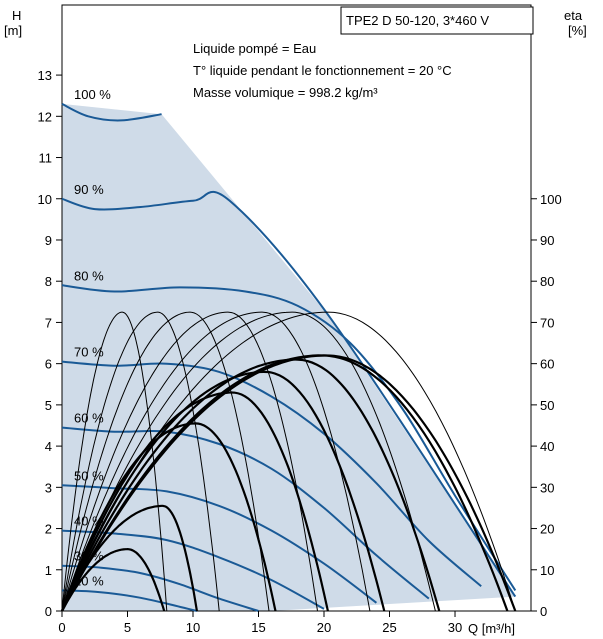  What do you see at coordinates (547, 364) in the screenshot?
I see `y2-tick-label: 60` at bounding box center [547, 364].